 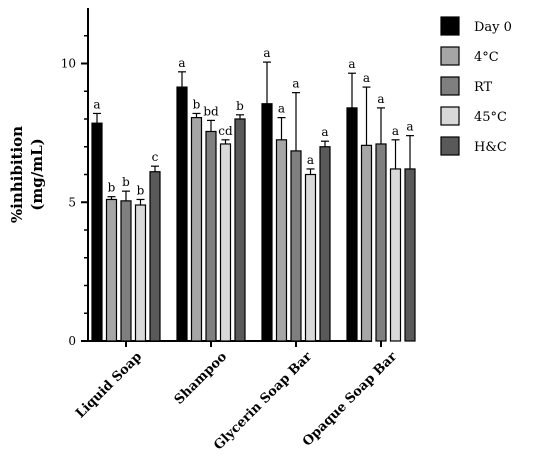 I want to click on y-tick-label: 10, so click(x=68, y=64).